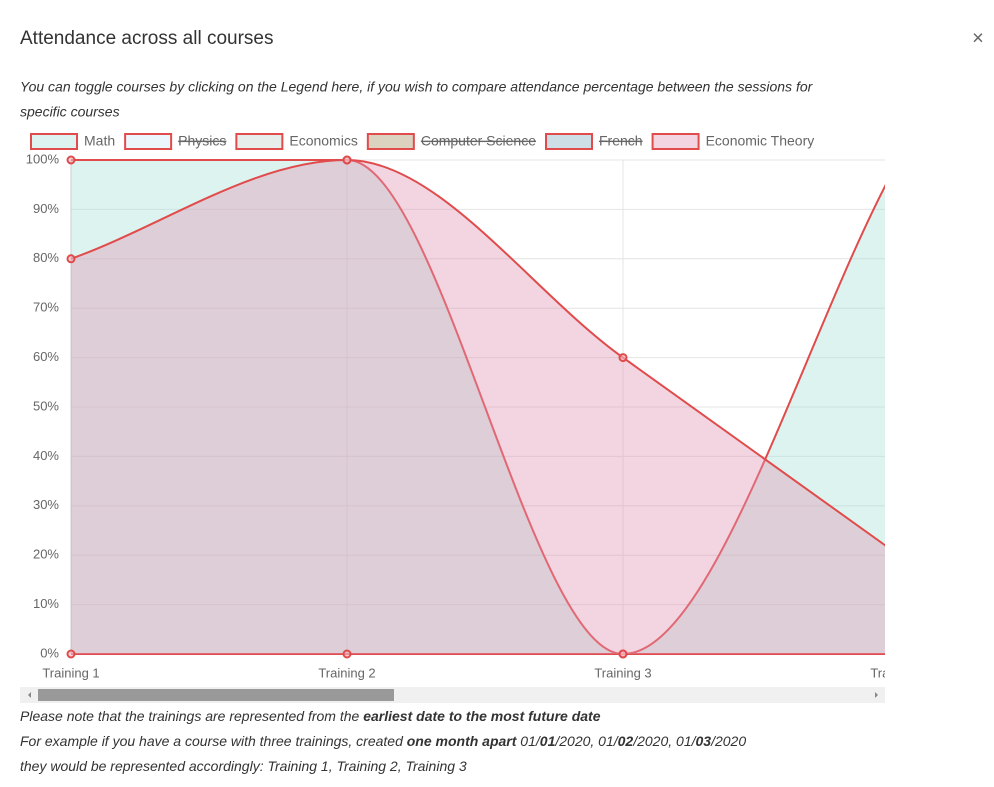  I want to click on legend-label: Math, so click(99, 141).